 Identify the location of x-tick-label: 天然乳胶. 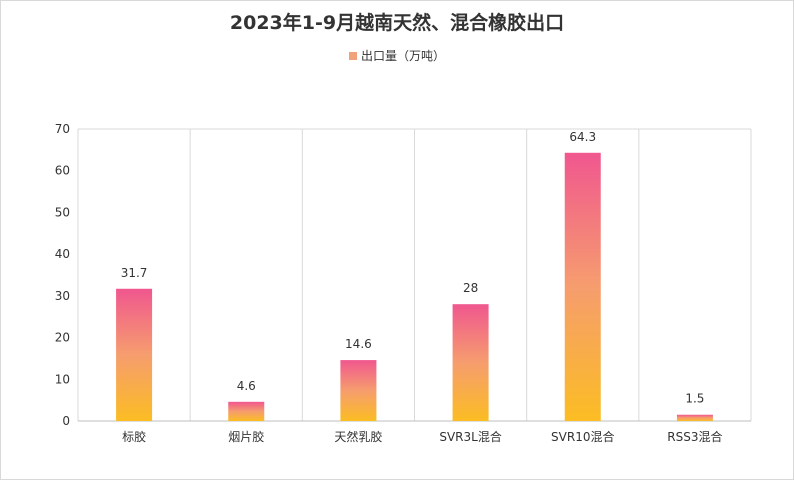
(358, 436).